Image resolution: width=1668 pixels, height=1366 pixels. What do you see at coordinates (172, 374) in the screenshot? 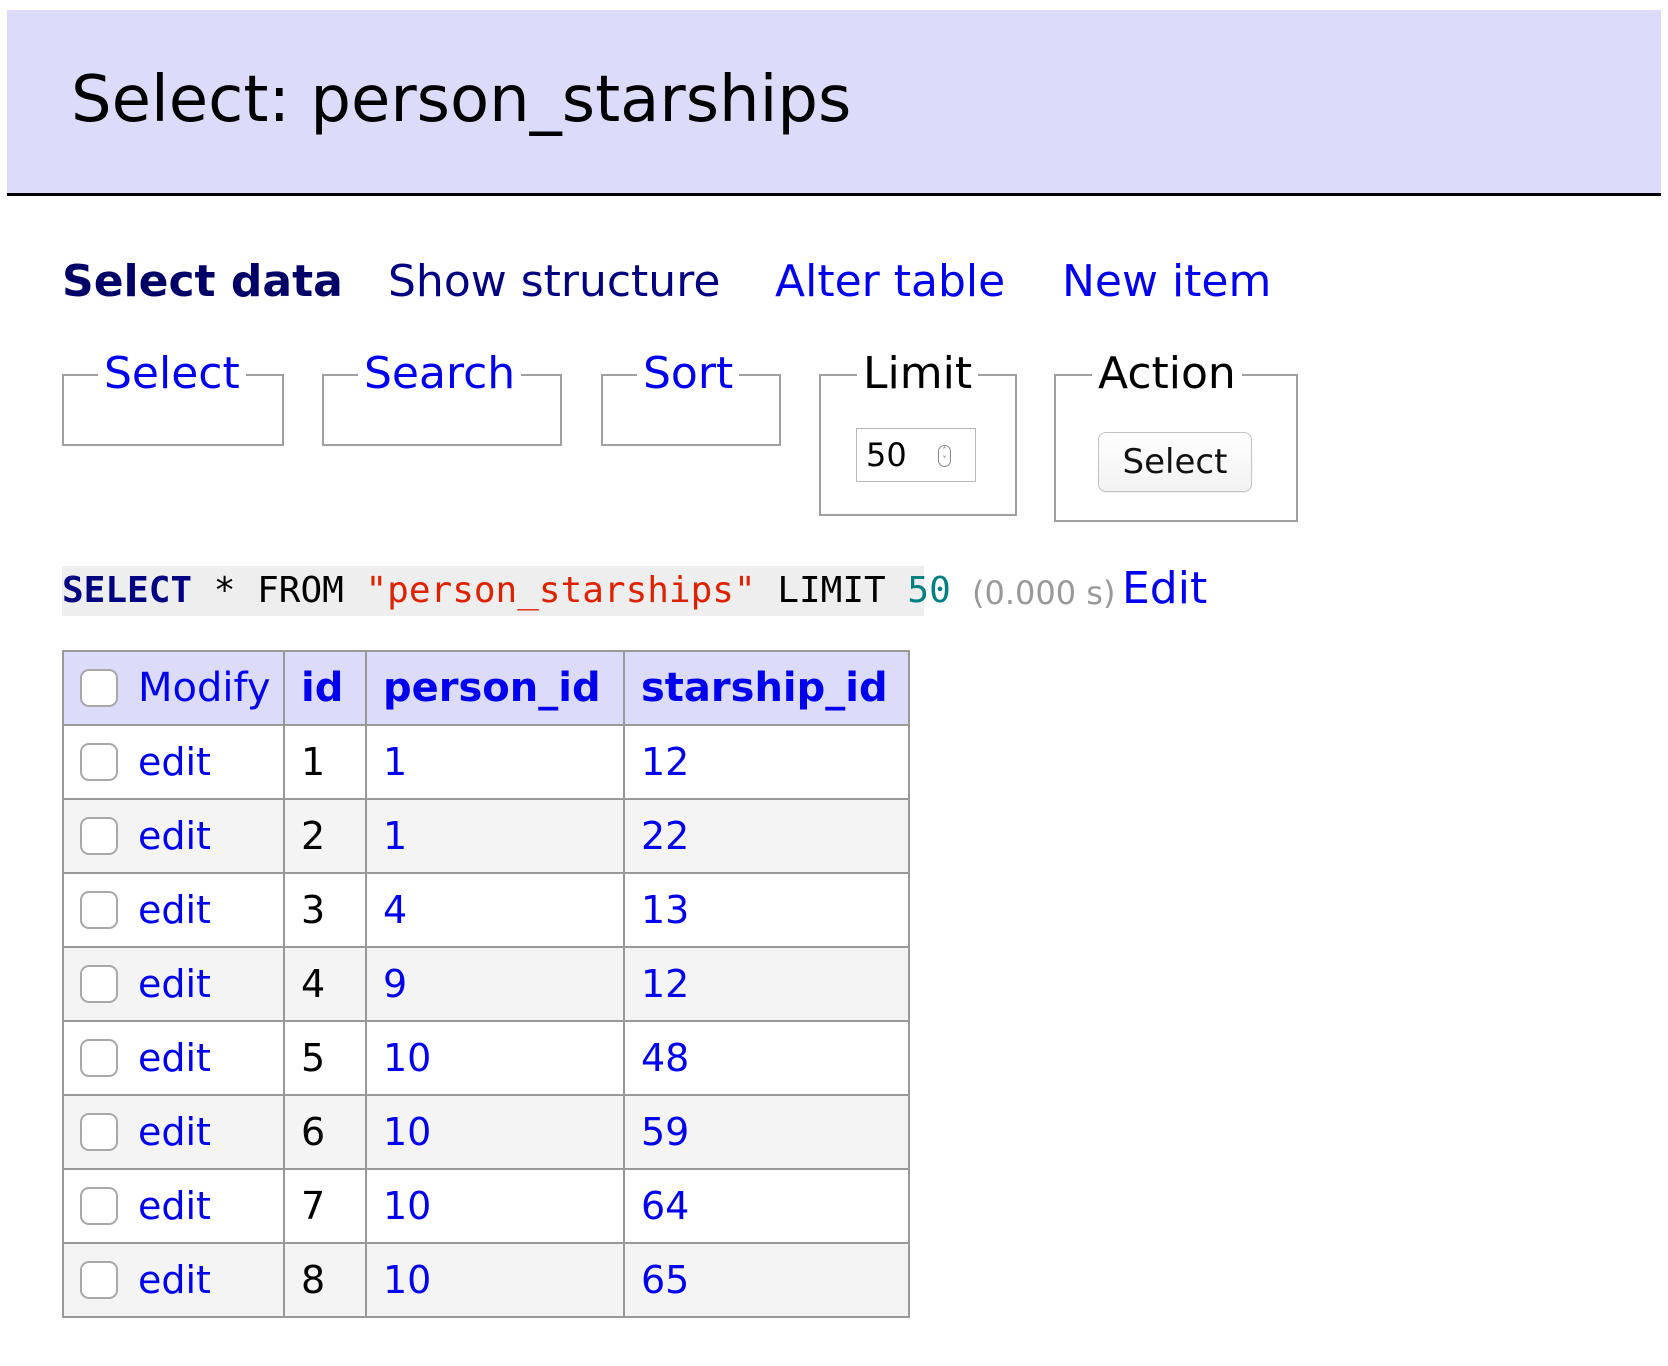
I see `select-legend-link: Select` at bounding box center [172, 374].